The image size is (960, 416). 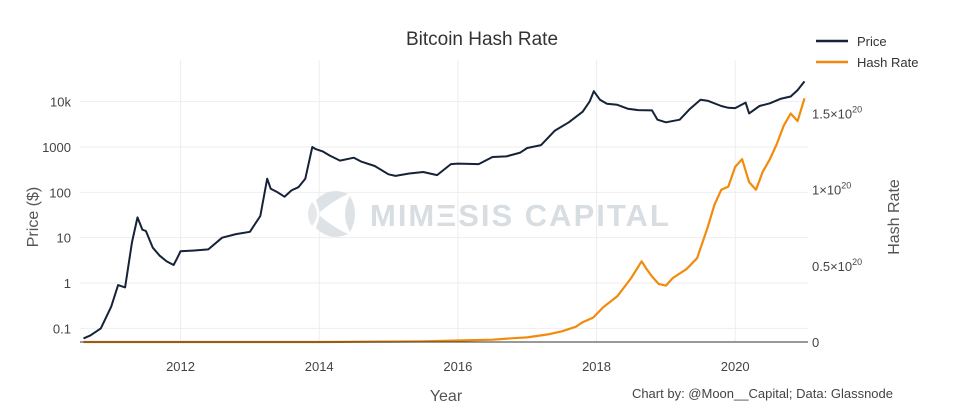 I want to click on y2-tick-base: 0, so click(x=815, y=342).